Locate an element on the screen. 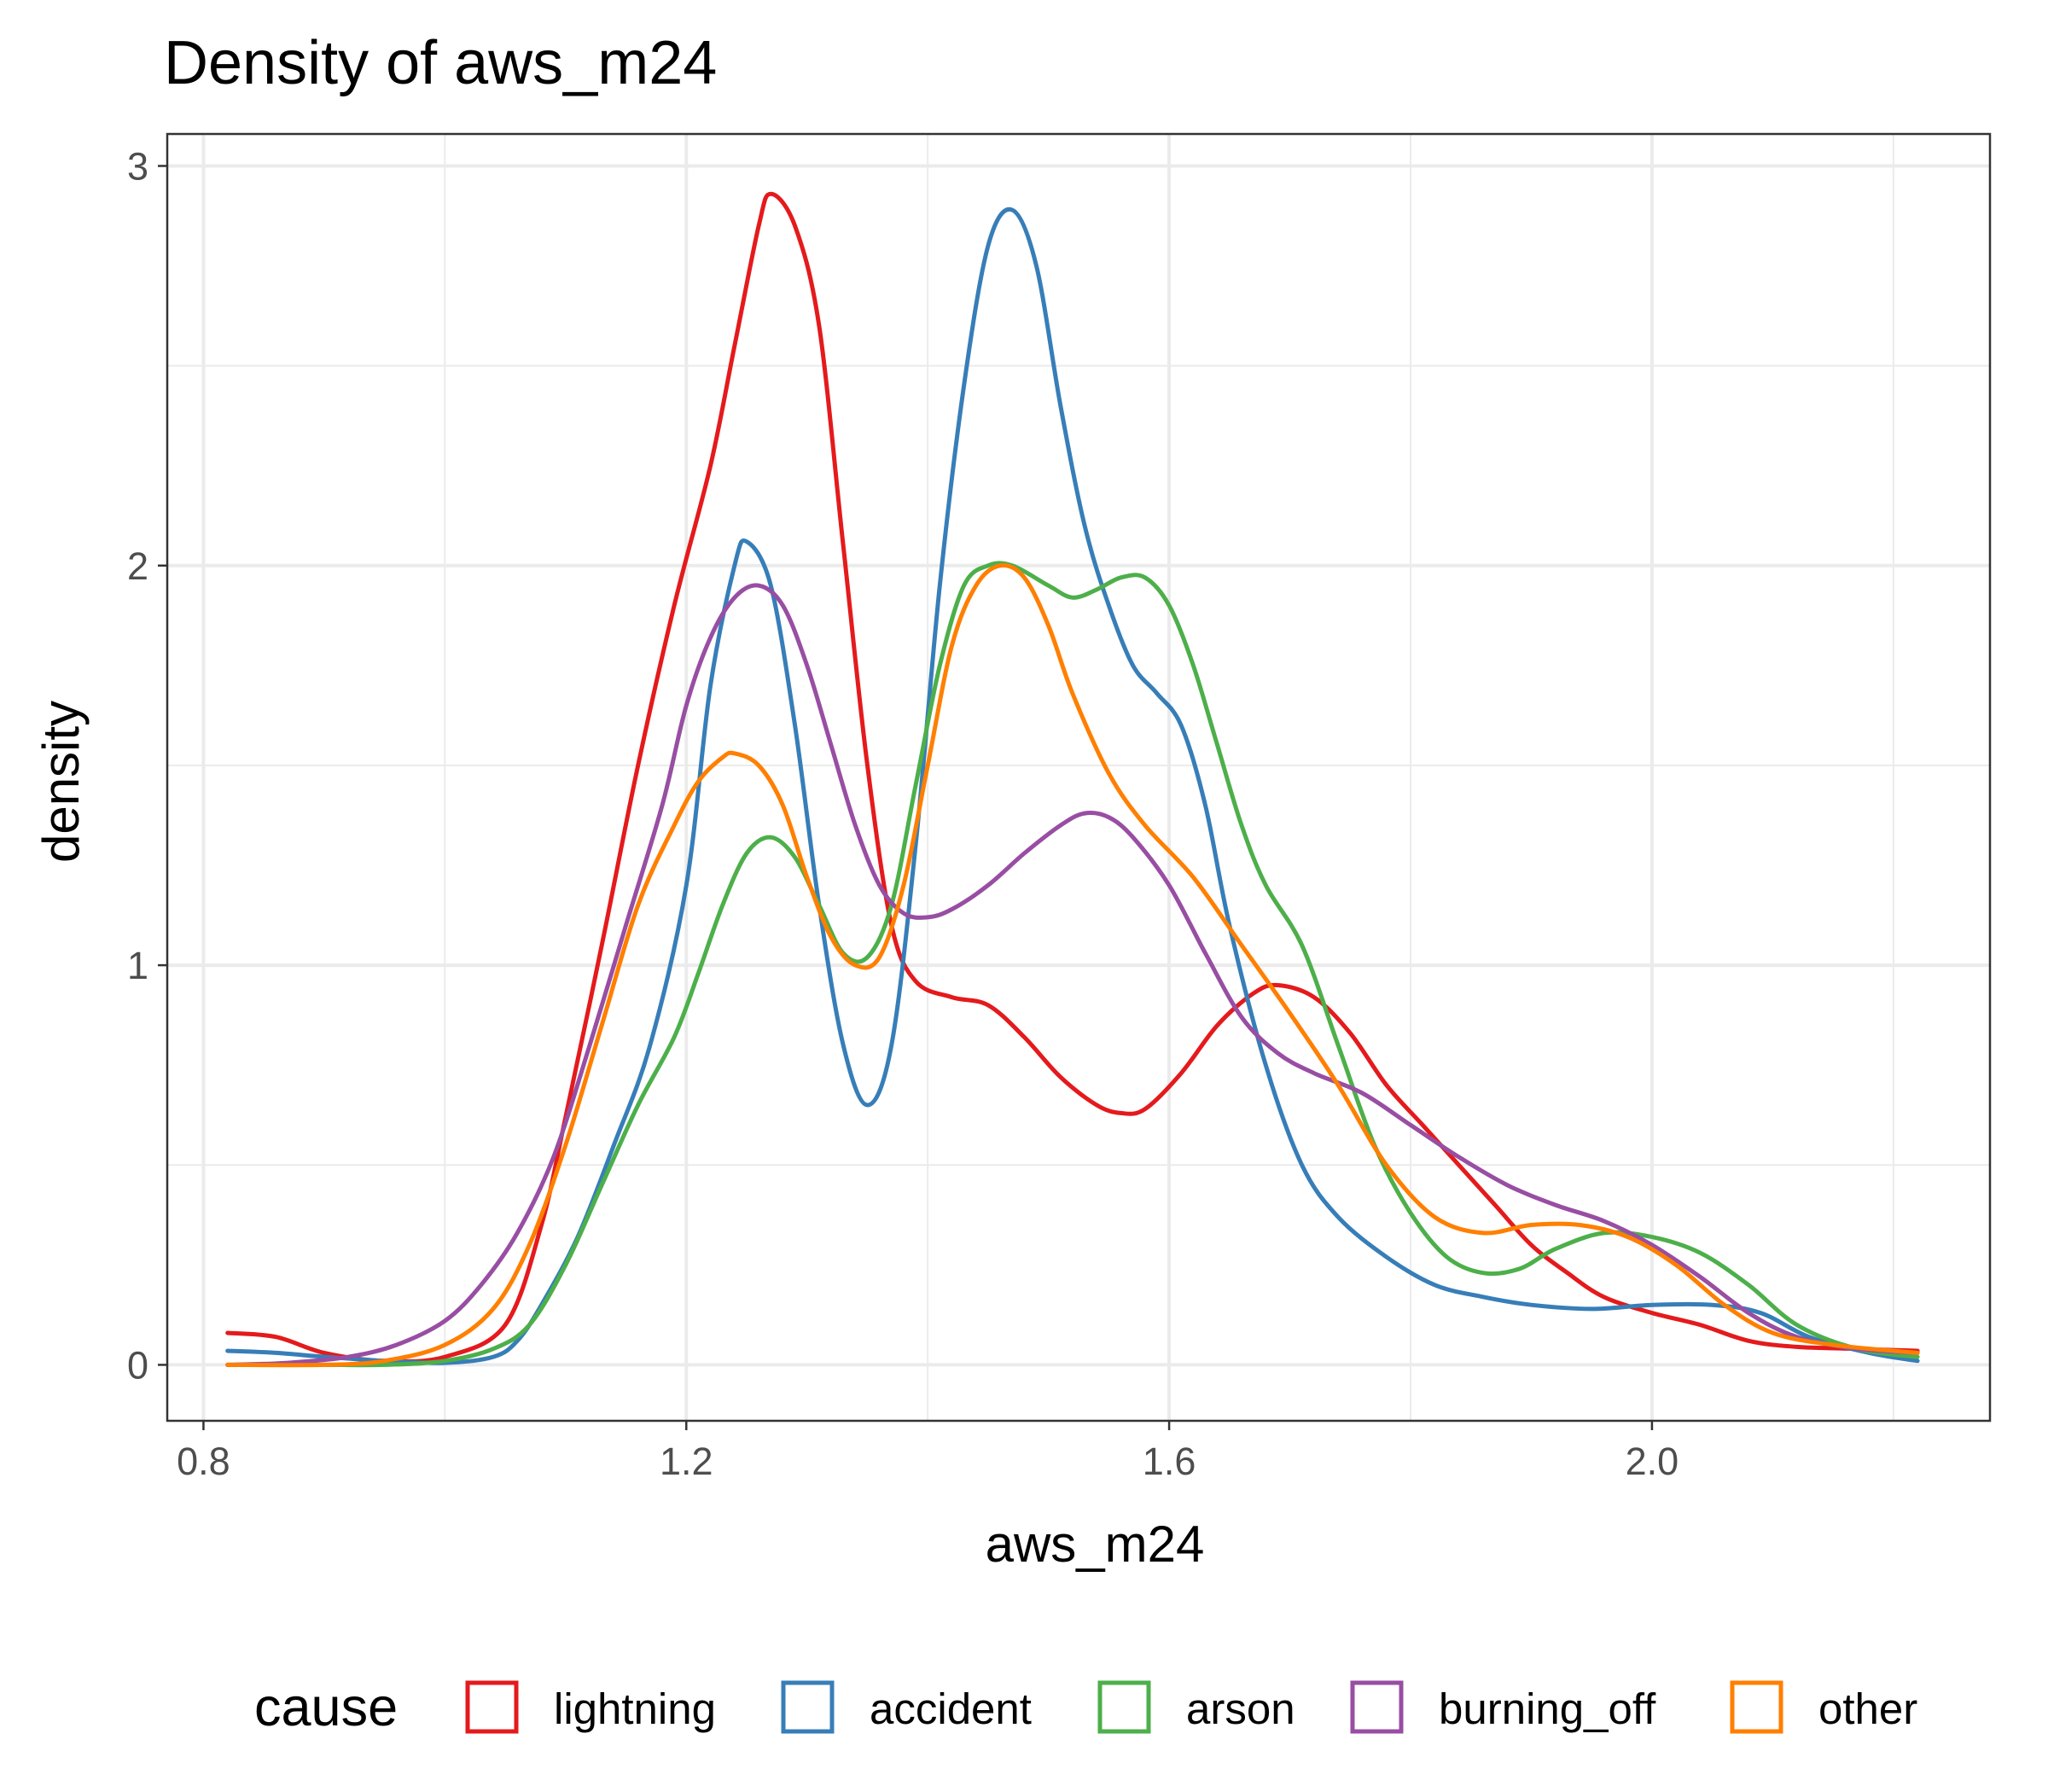  legend-label: arson is located at coordinates (1240, 1708).